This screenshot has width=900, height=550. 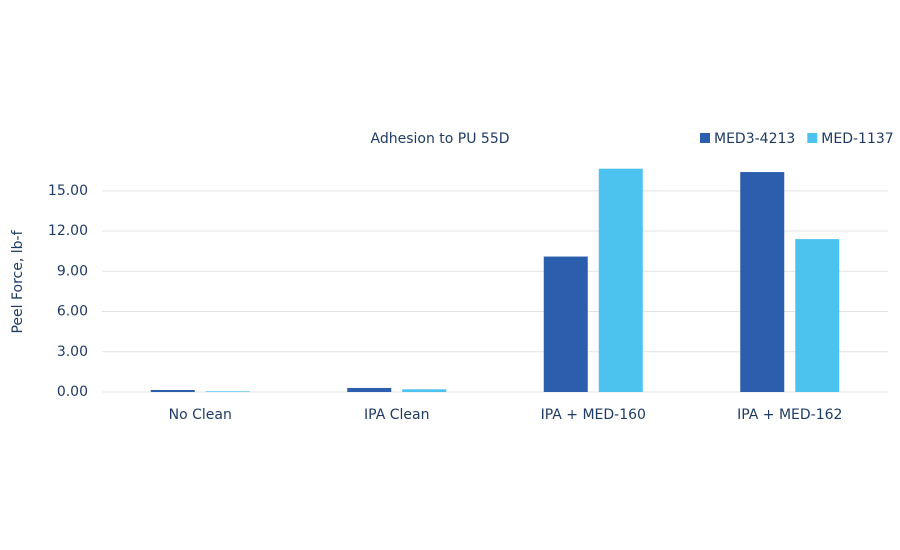 What do you see at coordinates (72, 352) in the screenshot?
I see `y-tick-label: 3.00` at bounding box center [72, 352].